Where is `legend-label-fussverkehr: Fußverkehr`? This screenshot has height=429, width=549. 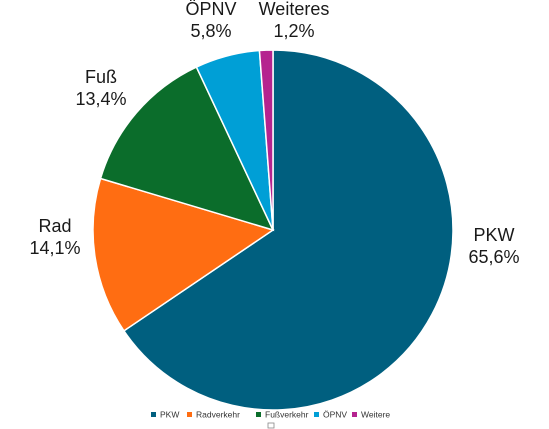 legend-label-fussverkehr: Fußverkehr is located at coordinates (287, 415).